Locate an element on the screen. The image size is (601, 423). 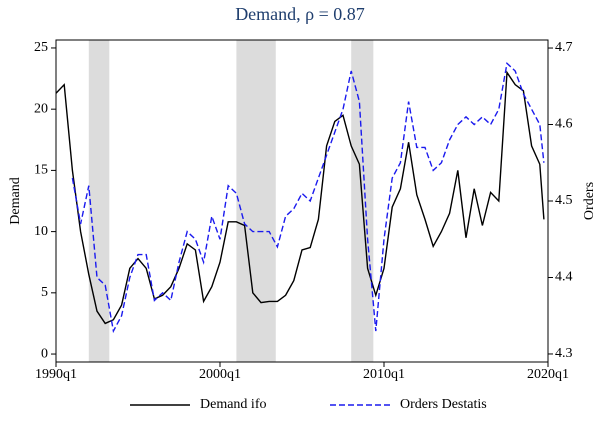
y-axis-label: Demand is located at coordinates (15, 200).